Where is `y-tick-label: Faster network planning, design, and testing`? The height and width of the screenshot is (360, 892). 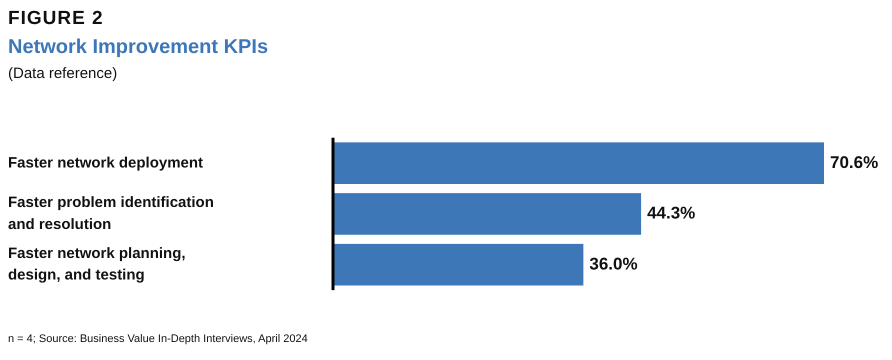
y-tick-label: Faster network planning, design, and testing is located at coordinates (97, 264).